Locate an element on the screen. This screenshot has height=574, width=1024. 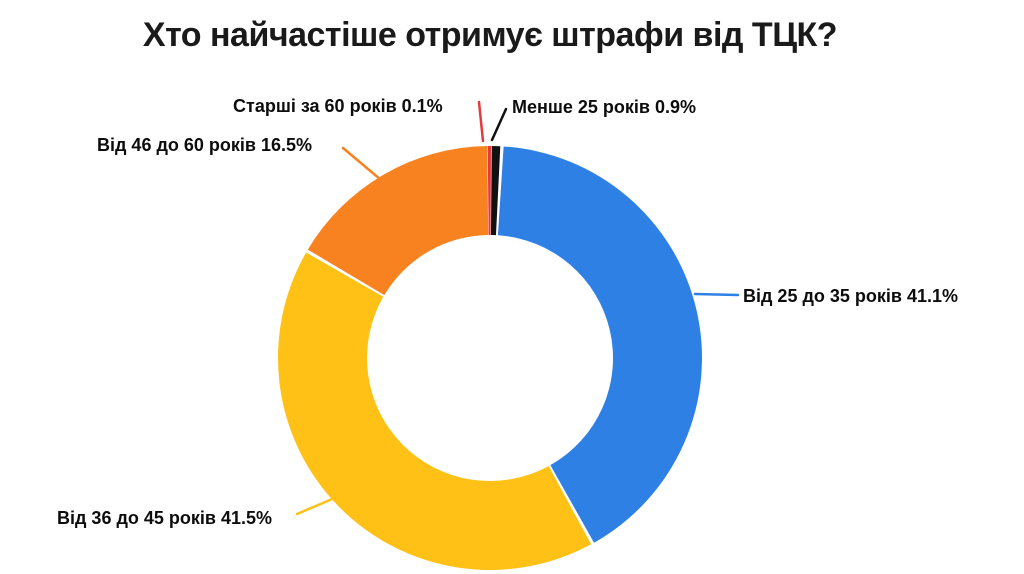
slice-label-46-60: Від 46 до 60 років 16.5% is located at coordinates (204, 145).